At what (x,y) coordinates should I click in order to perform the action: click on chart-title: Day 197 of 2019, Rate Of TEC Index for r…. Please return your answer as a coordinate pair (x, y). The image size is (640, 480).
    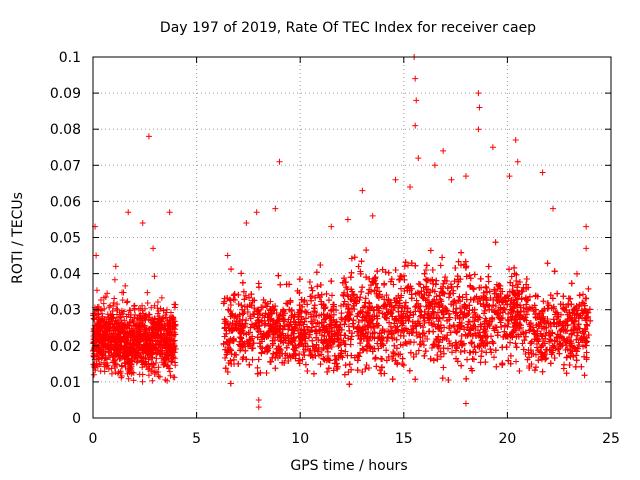
    Looking at the image, I should click on (348, 28).